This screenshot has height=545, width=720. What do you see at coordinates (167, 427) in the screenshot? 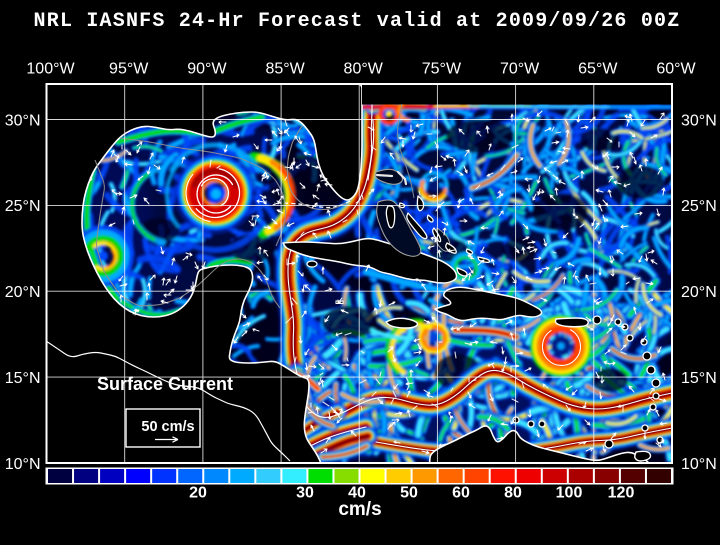
I see `svg-text: 50 cm/s` at bounding box center [167, 427].